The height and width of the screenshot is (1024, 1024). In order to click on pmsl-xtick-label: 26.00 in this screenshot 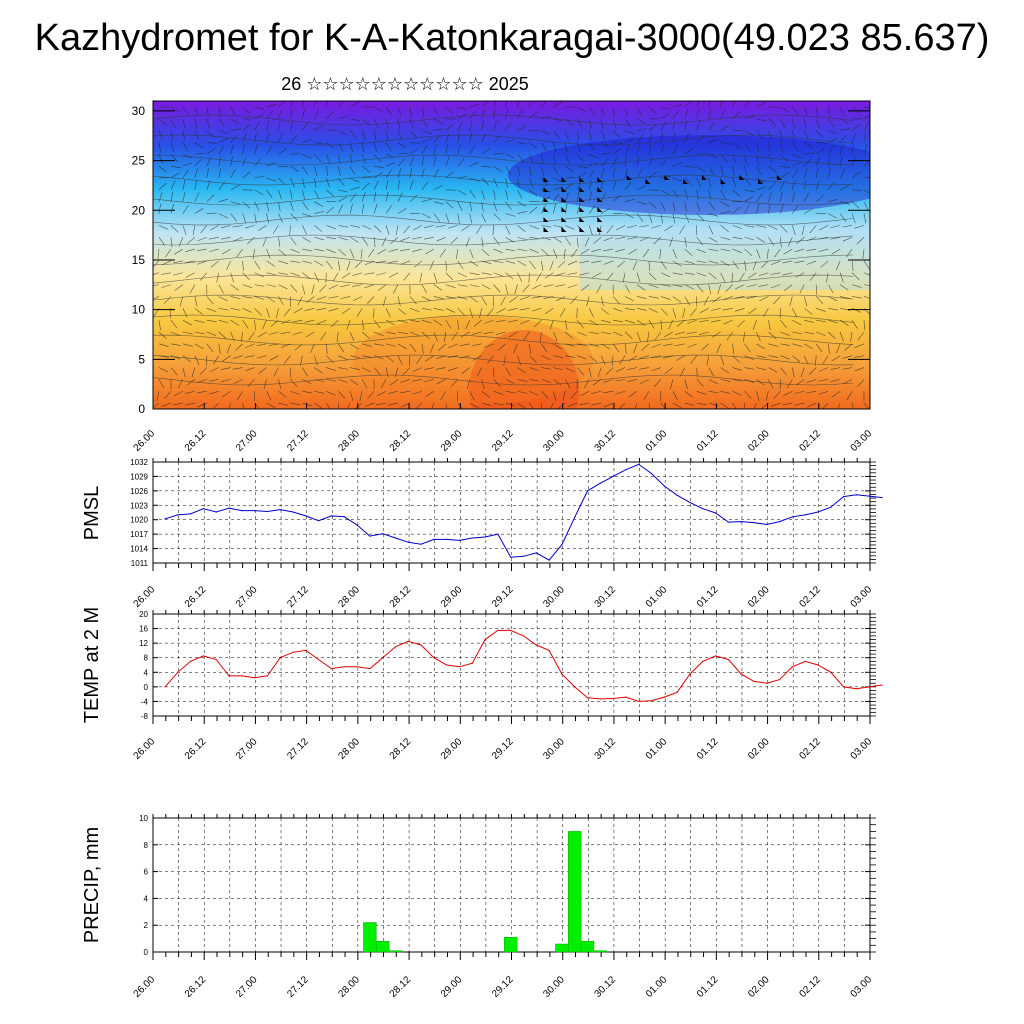, I will do `click(145, 597)`.